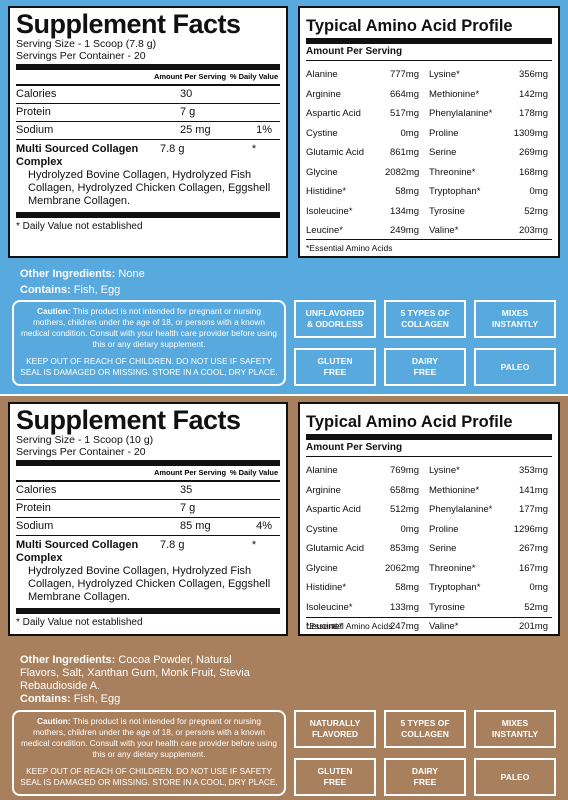  I want to click on amino-value: 267mg, so click(533, 548).